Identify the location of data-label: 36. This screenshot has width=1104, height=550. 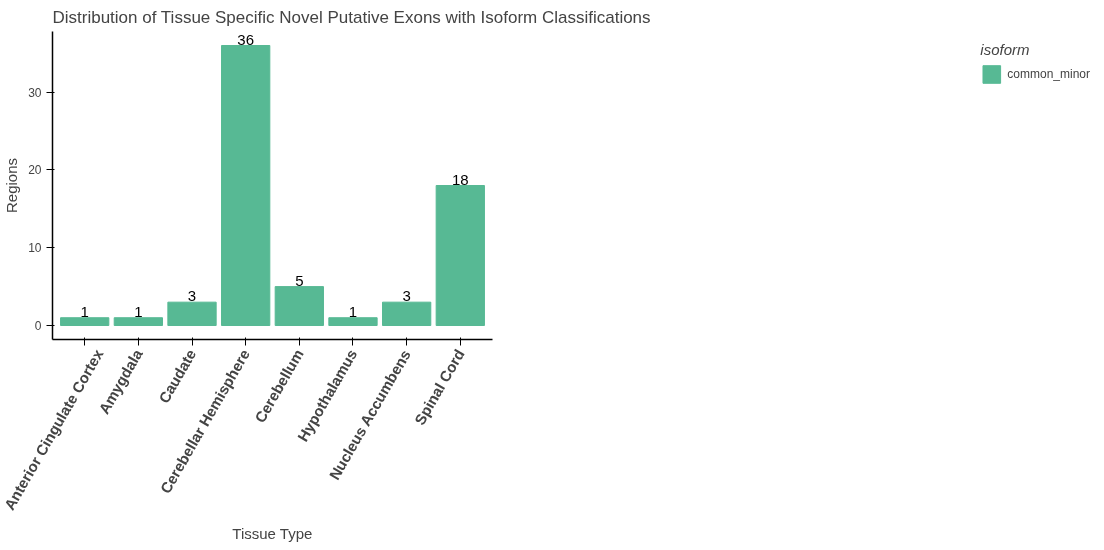
(246, 39).